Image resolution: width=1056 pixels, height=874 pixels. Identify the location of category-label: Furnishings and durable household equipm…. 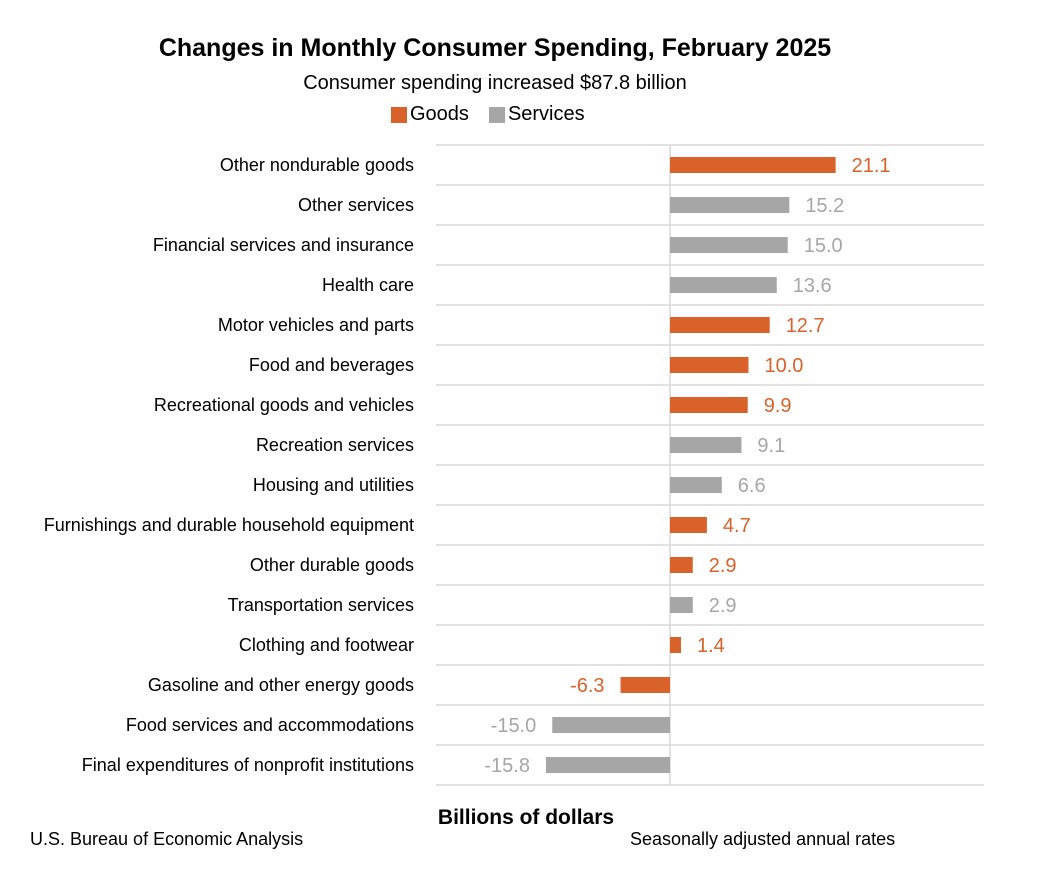
(229, 525).